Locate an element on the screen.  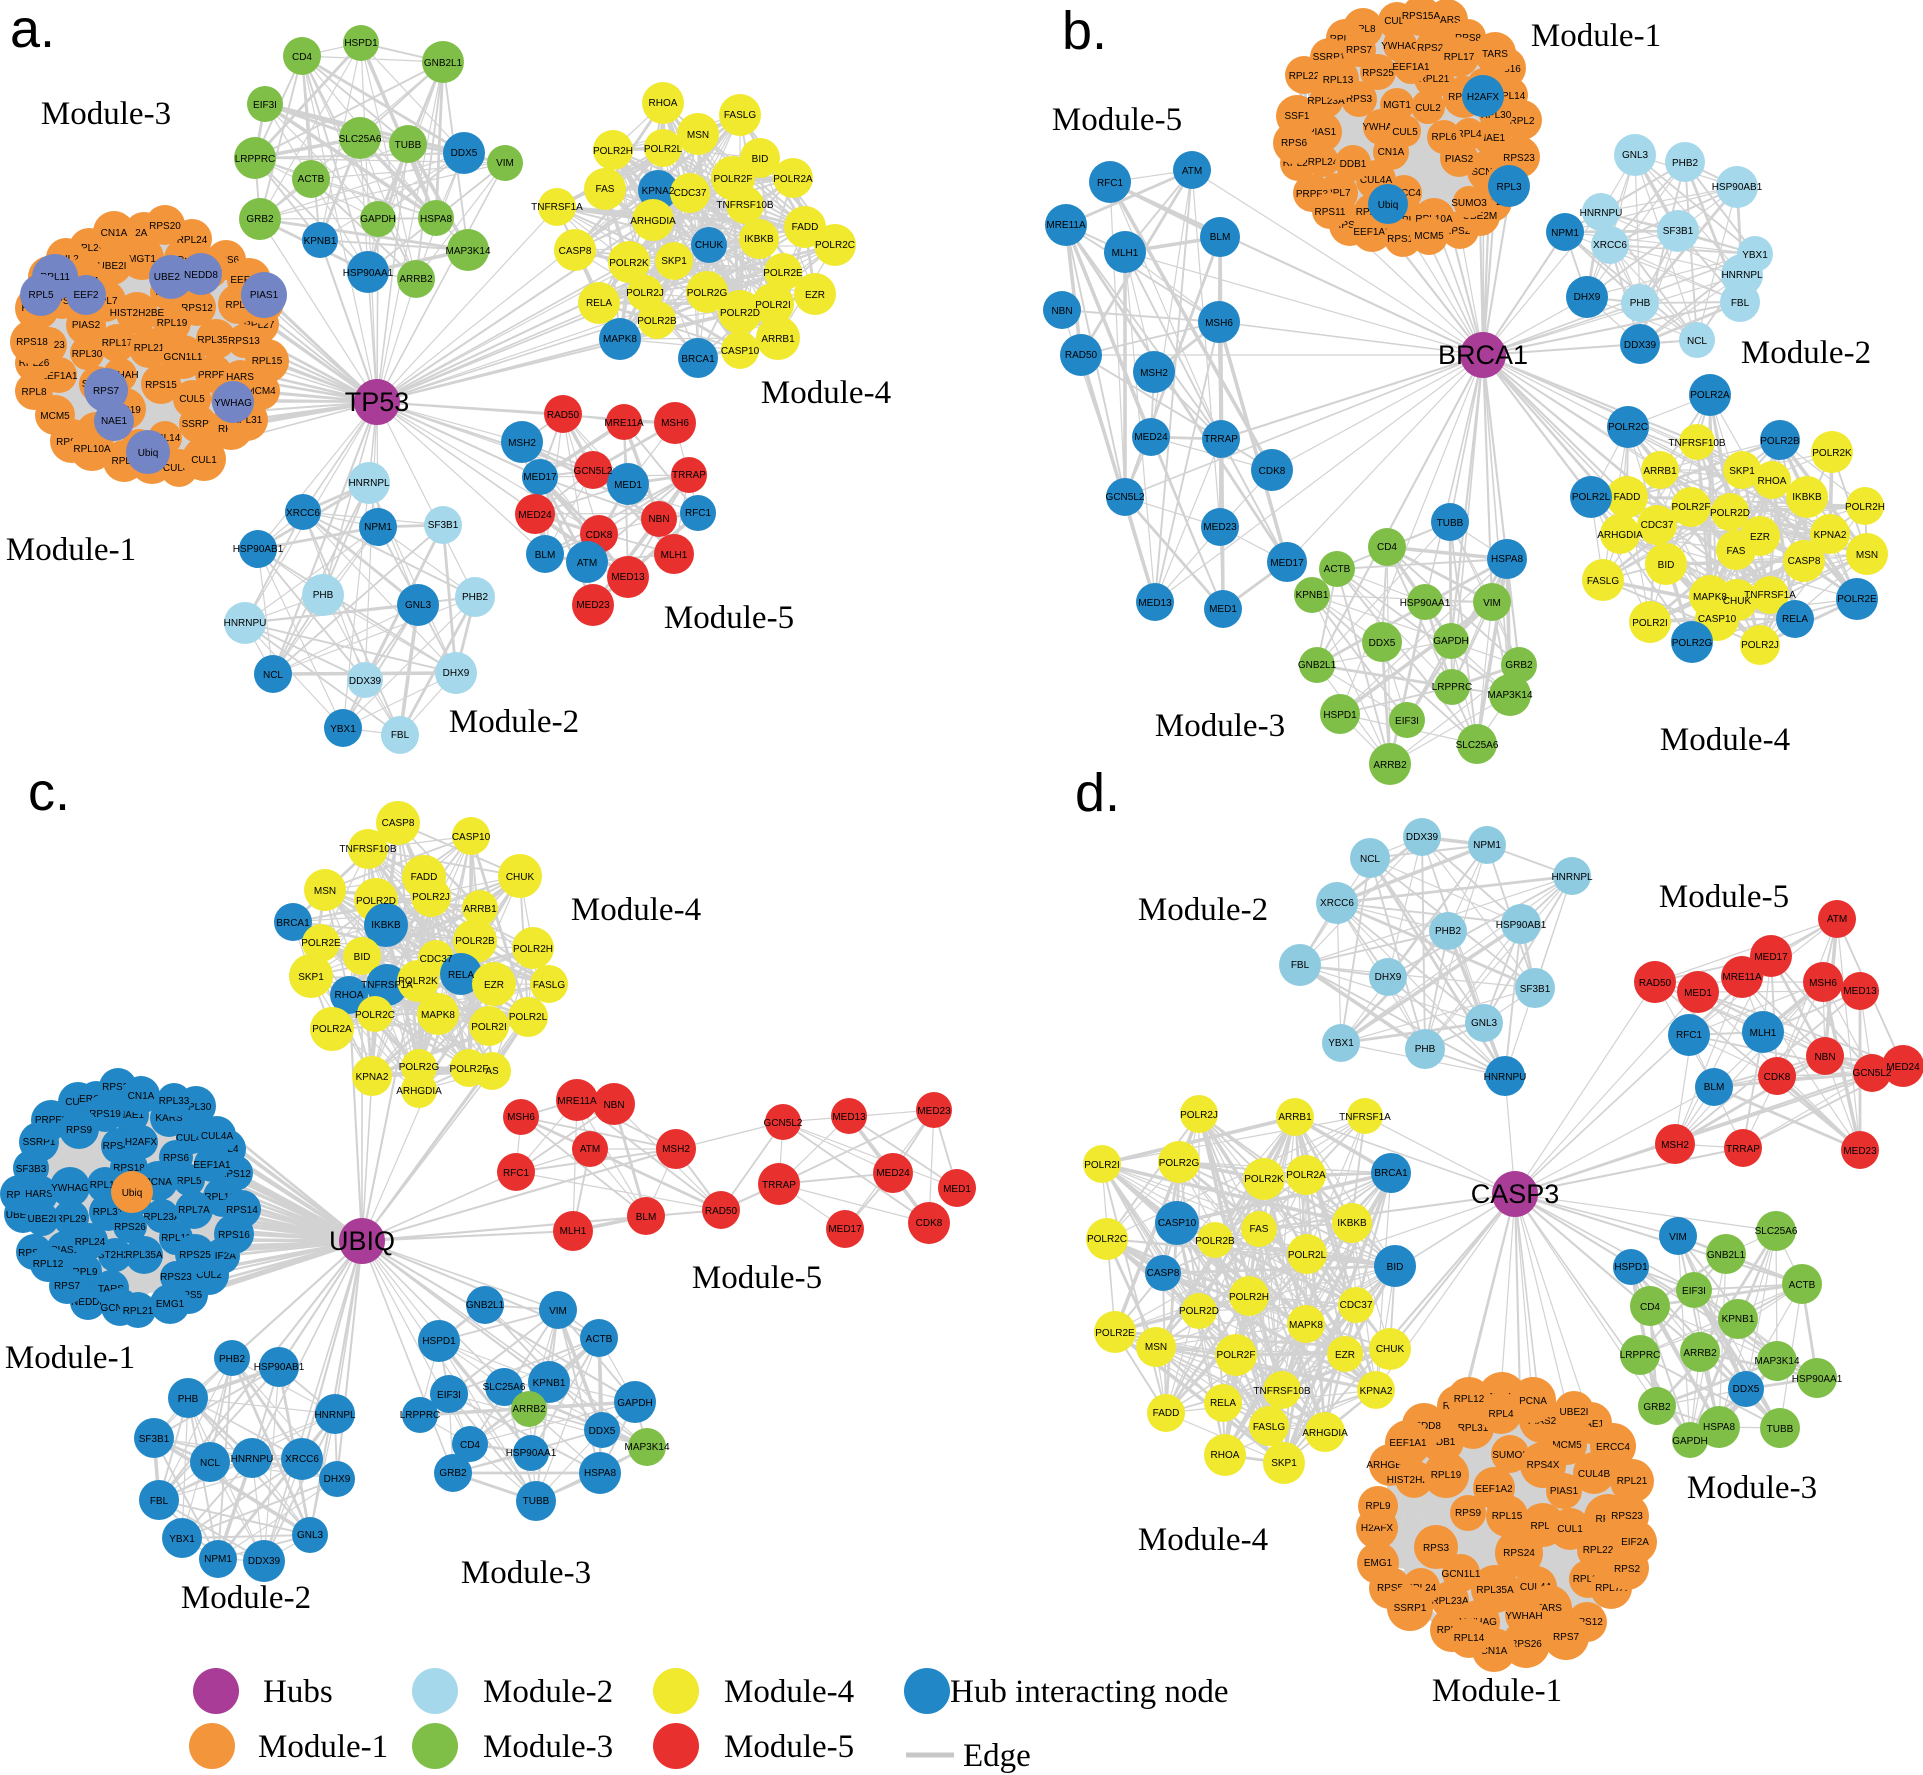
svg-text: FASLG is located at coordinates (740, 115).